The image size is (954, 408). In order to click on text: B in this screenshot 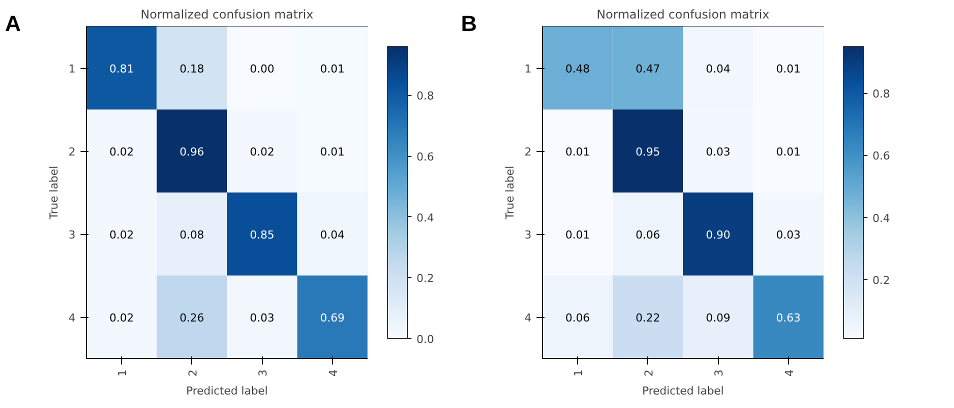, I will do `click(469, 23)`.